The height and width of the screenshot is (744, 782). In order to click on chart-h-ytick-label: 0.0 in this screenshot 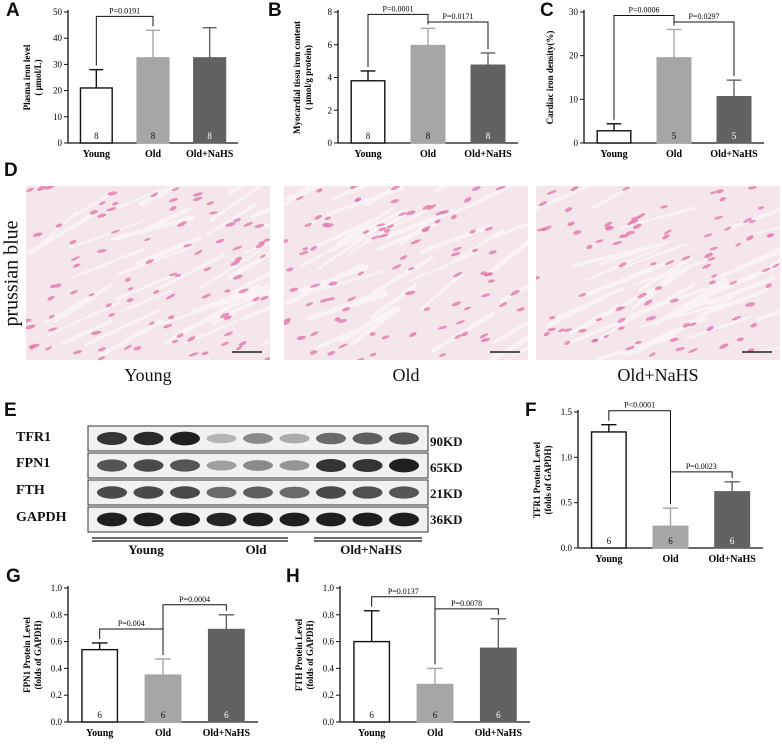, I will do `click(329, 722)`.